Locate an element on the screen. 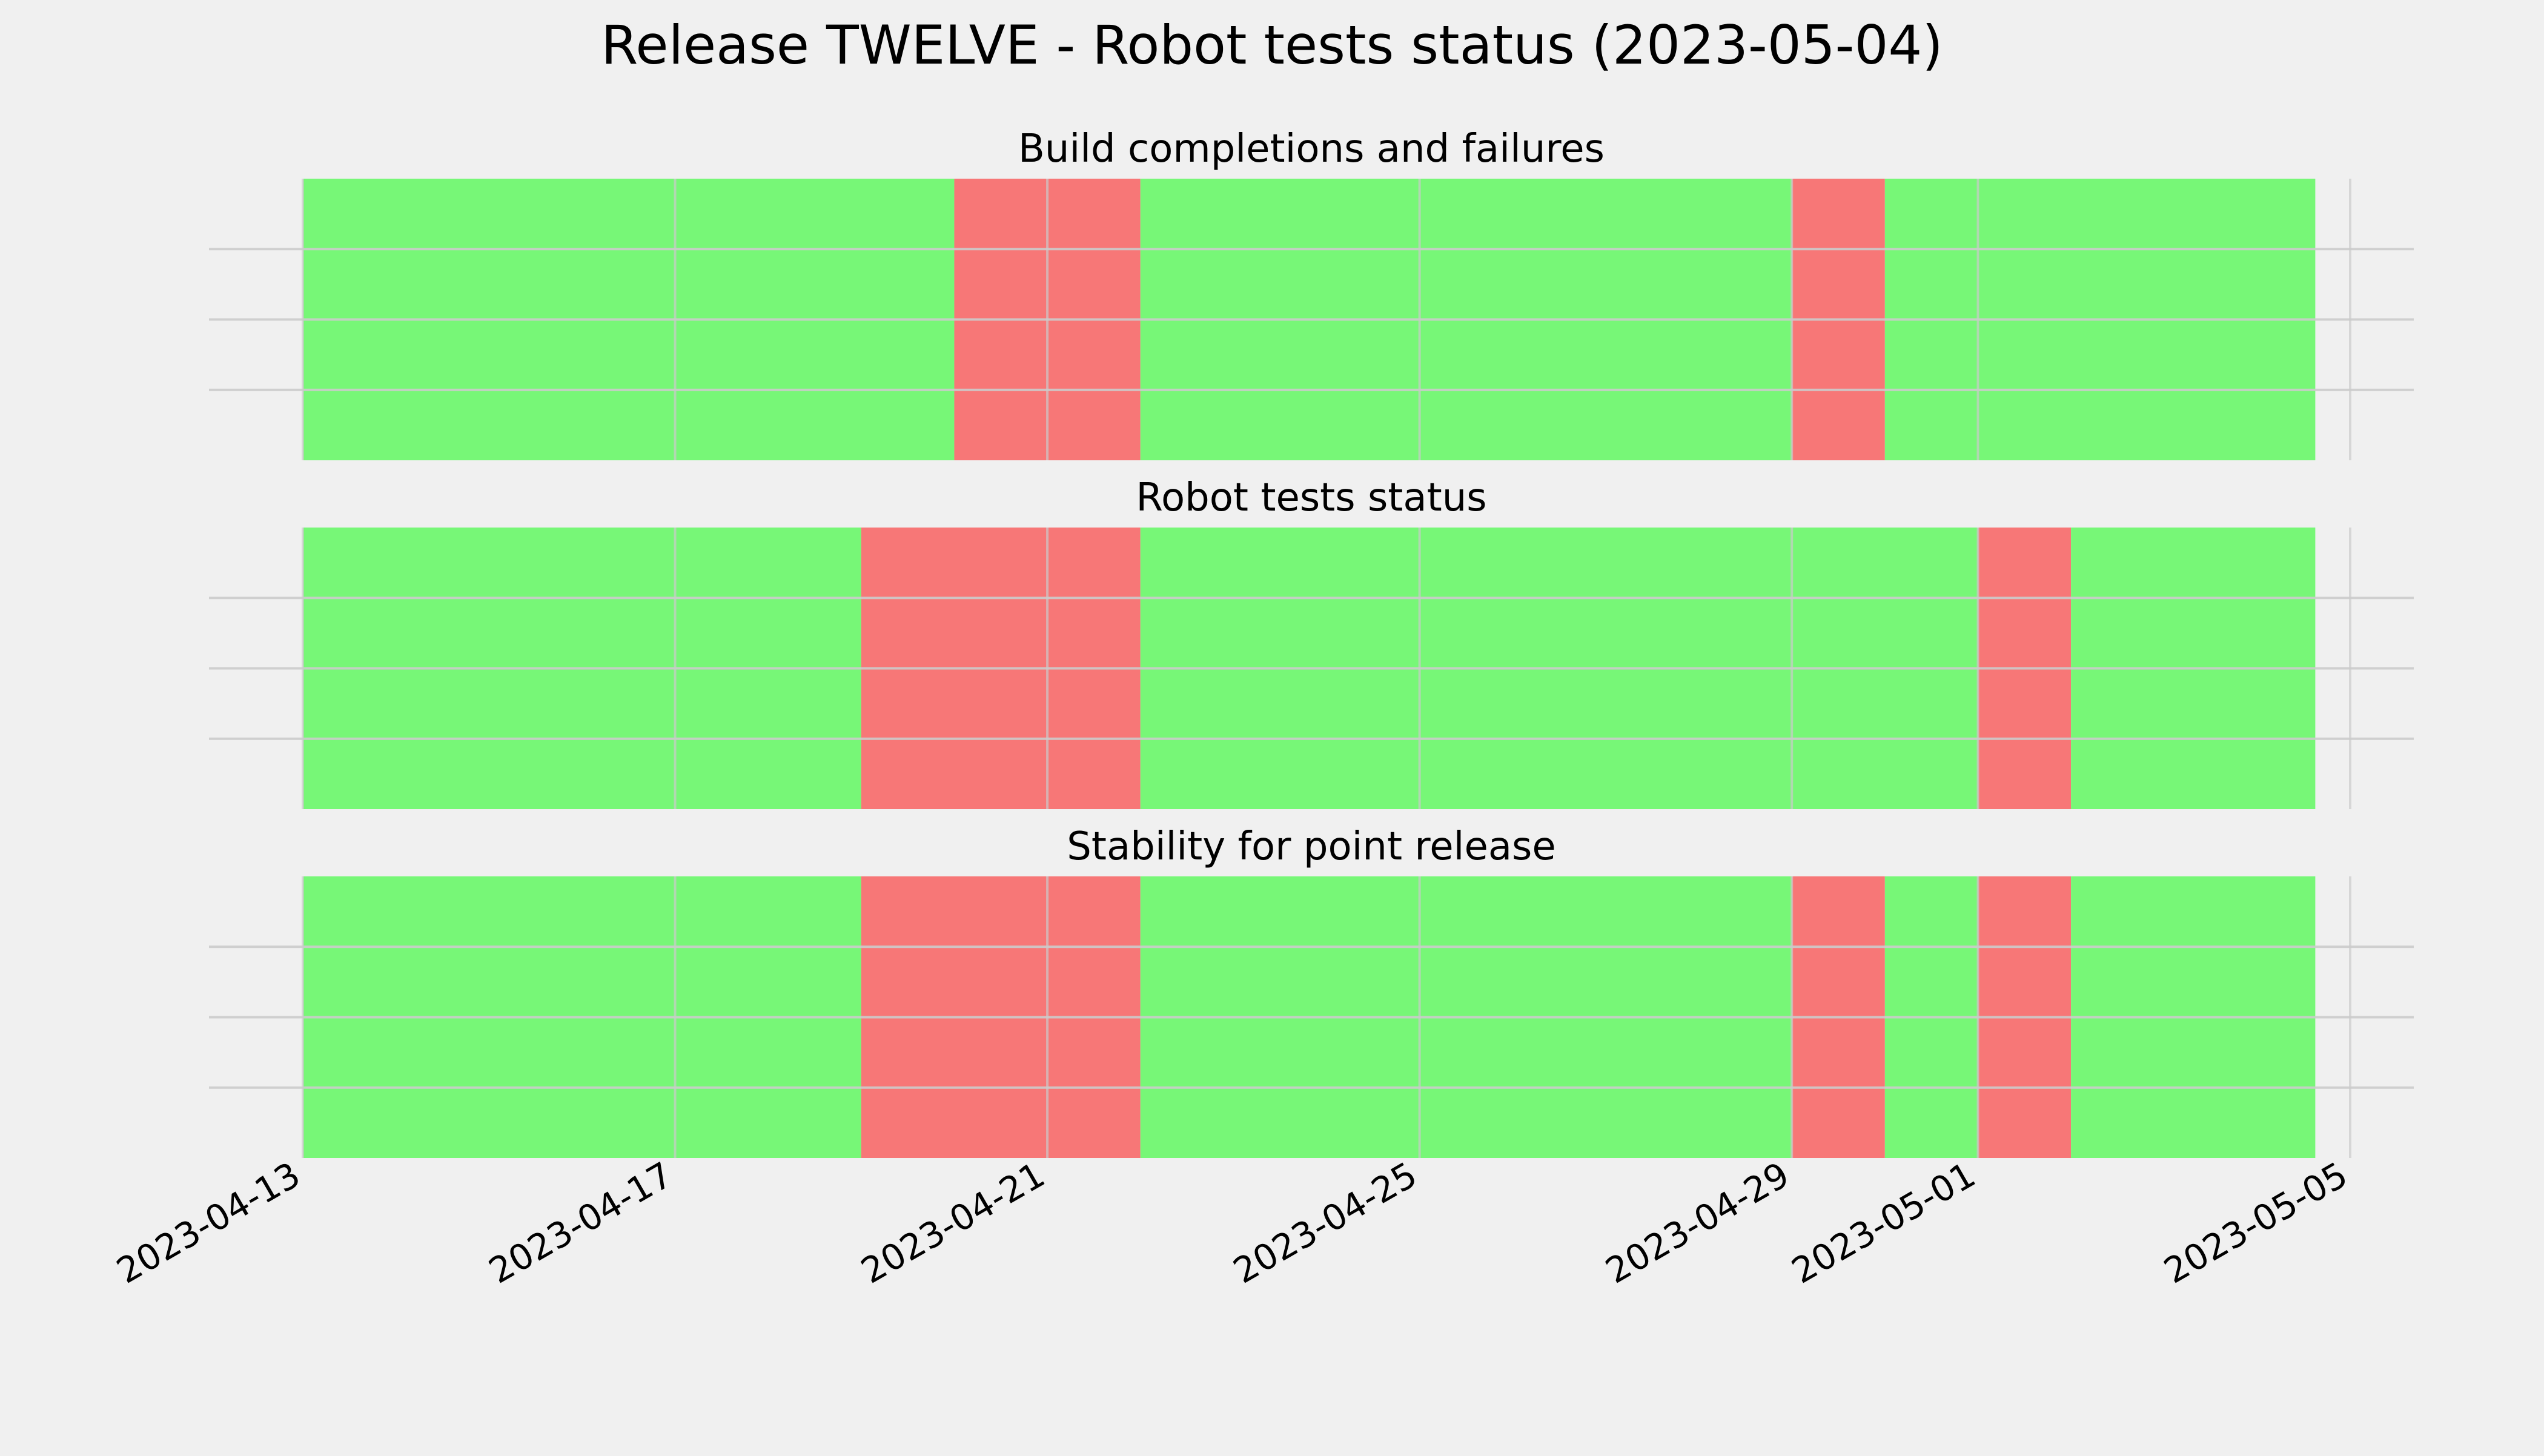  panel-title: Stability for point release is located at coordinates (1311, 846).